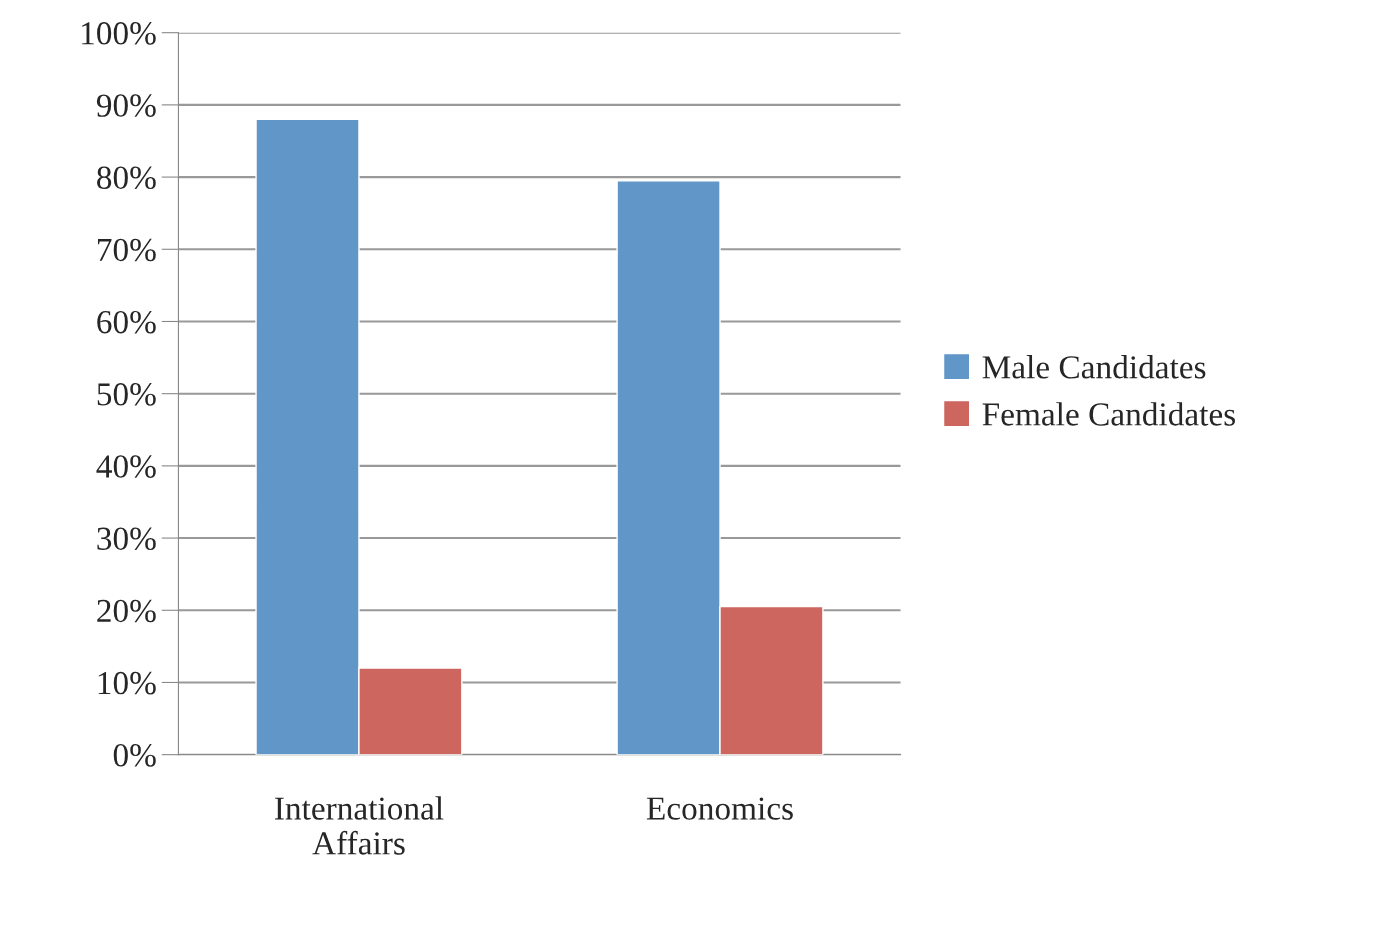 The height and width of the screenshot is (934, 1394). Describe the element at coordinates (126, 394) in the screenshot. I see `y-tick-label: 50%` at that location.